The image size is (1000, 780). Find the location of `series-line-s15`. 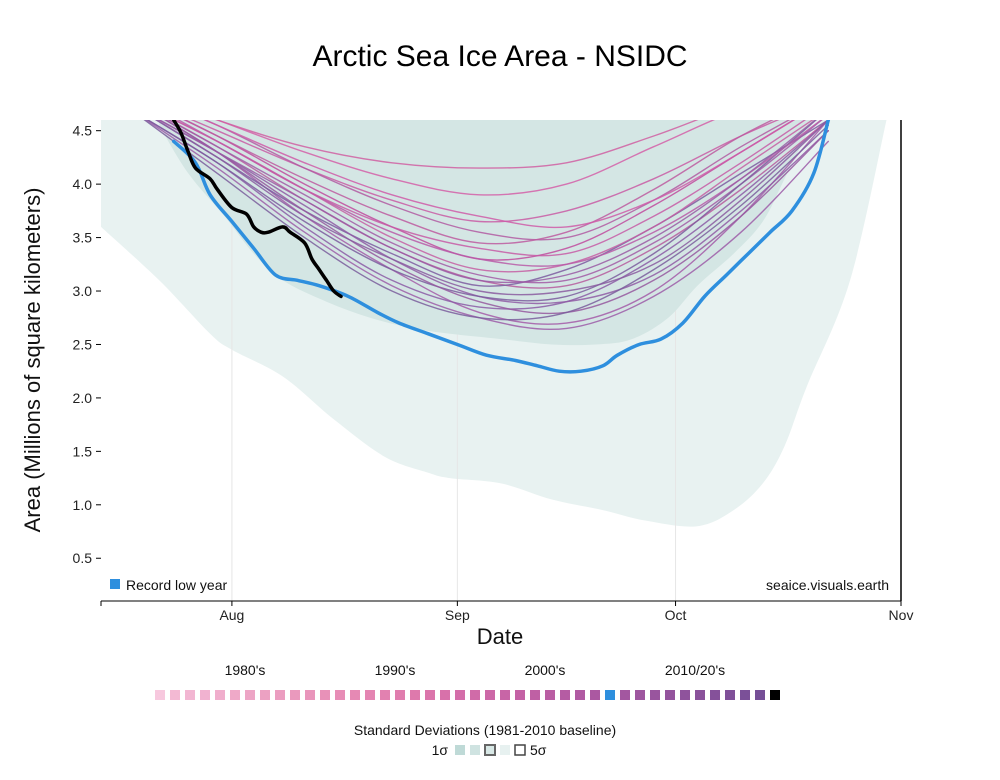

series-line-s15 is located at coordinates (478, 182).